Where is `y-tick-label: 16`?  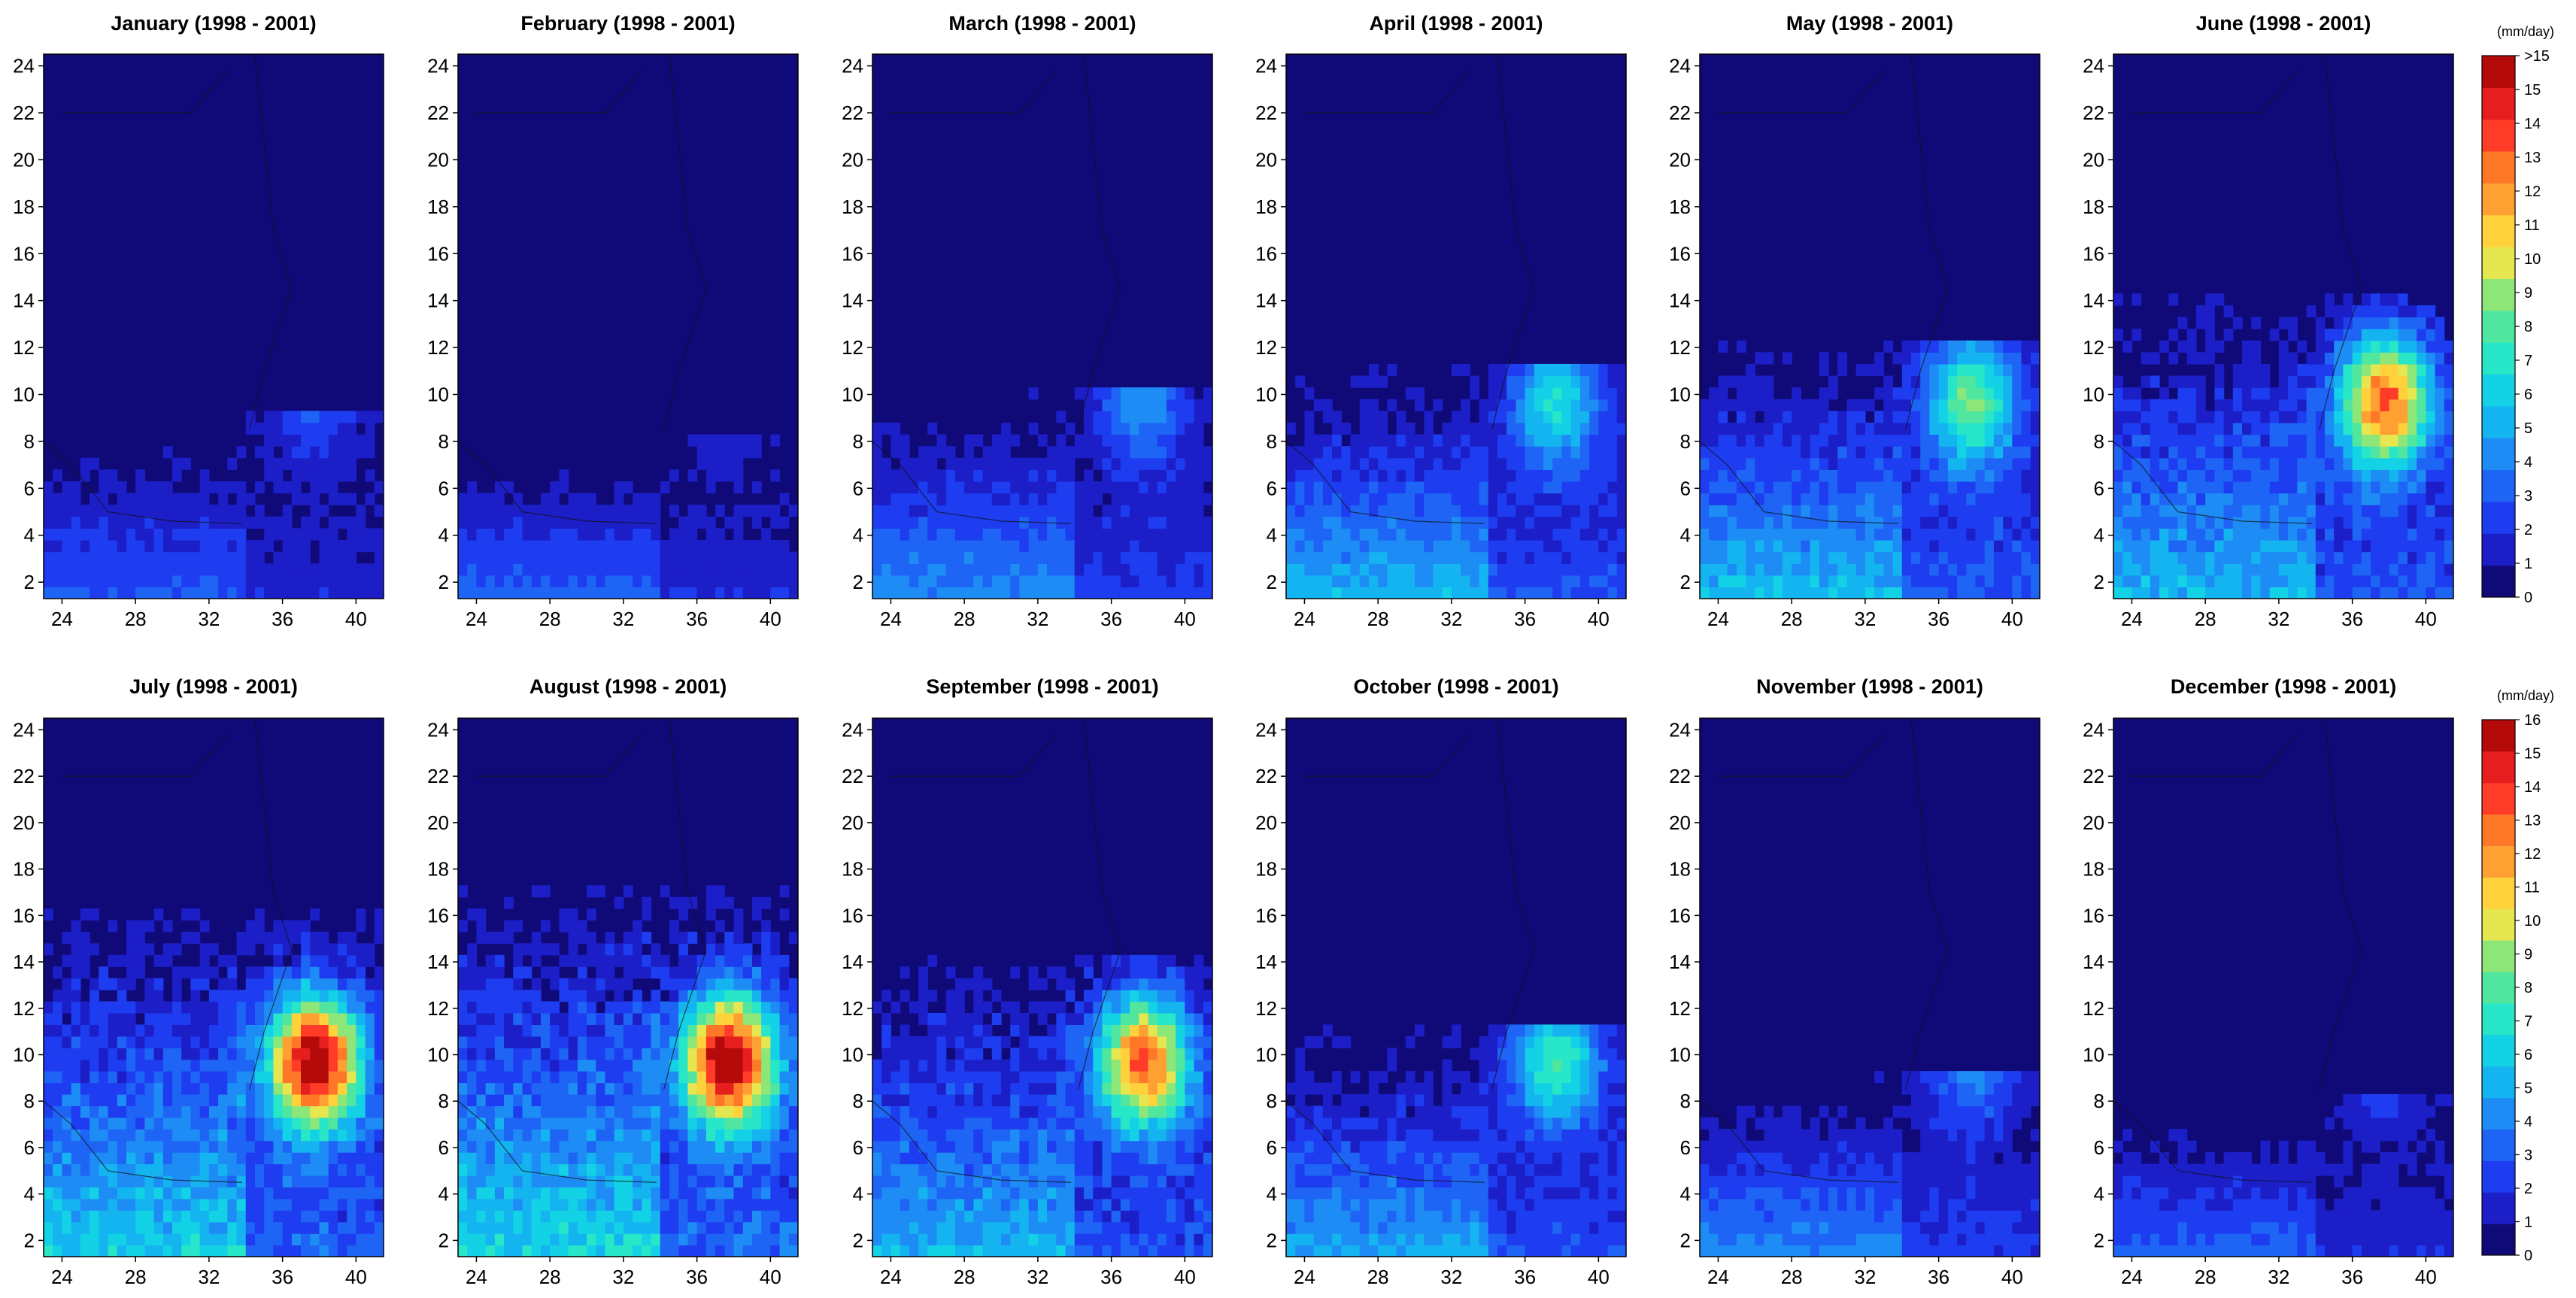
y-tick-label: 16 is located at coordinates (24, 915).